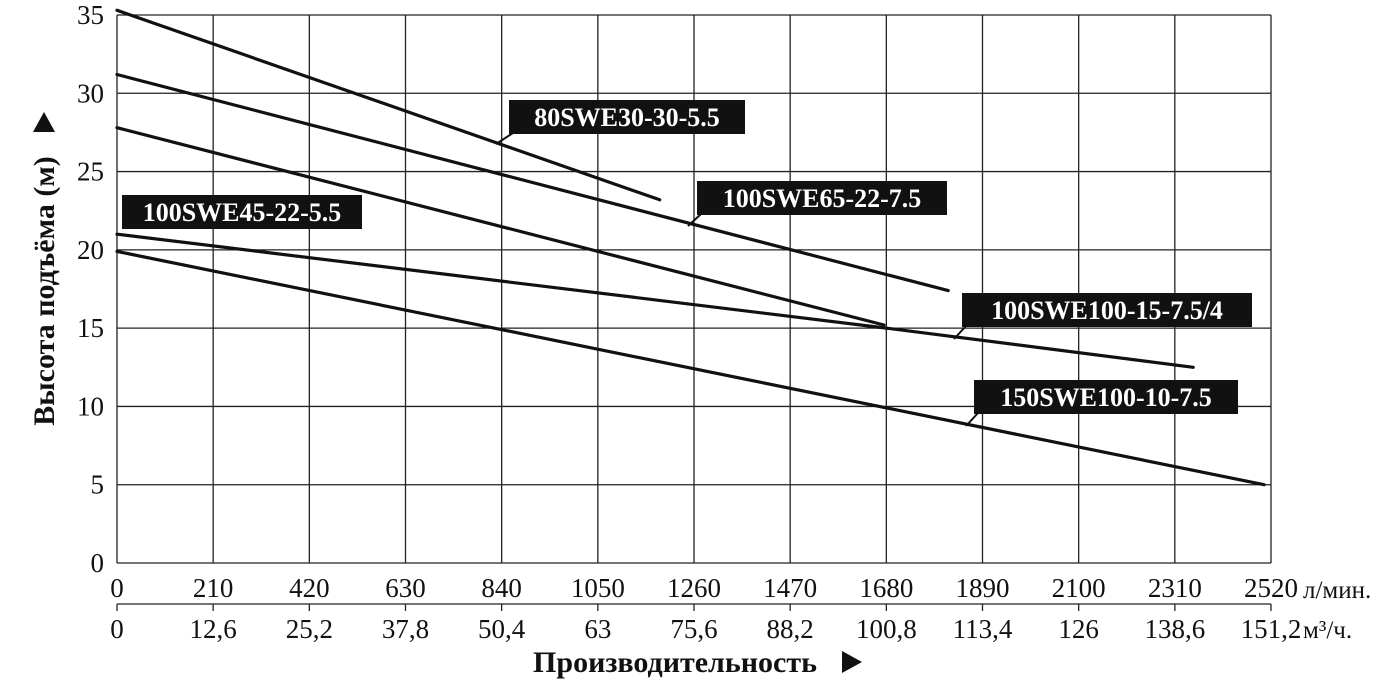 This screenshot has height=685, width=1392. Describe the element at coordinates (598, 588) in the screenshot. I see `x-tick-label-lmin: 1050` at that location.